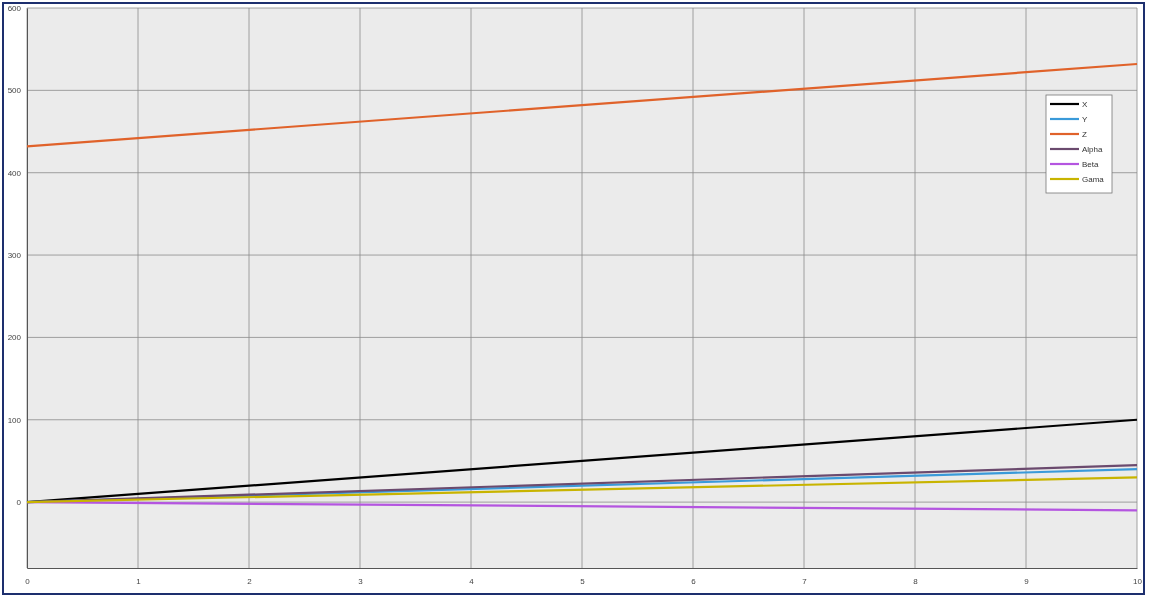 Image resolution: width=1151 pixels, height=601 pixels. I want to click on y-tick-label: 600, so click(14, 9).